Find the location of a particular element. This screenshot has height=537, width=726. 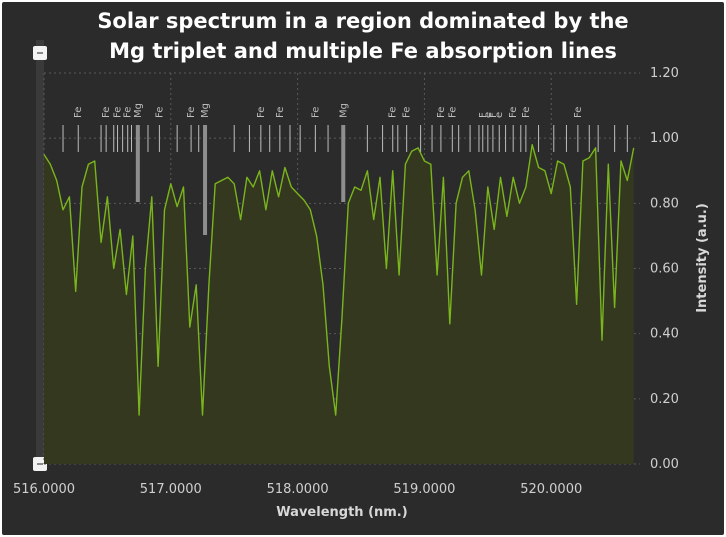

y-tick-label: 0.00 is located at coordinates (664, 464).